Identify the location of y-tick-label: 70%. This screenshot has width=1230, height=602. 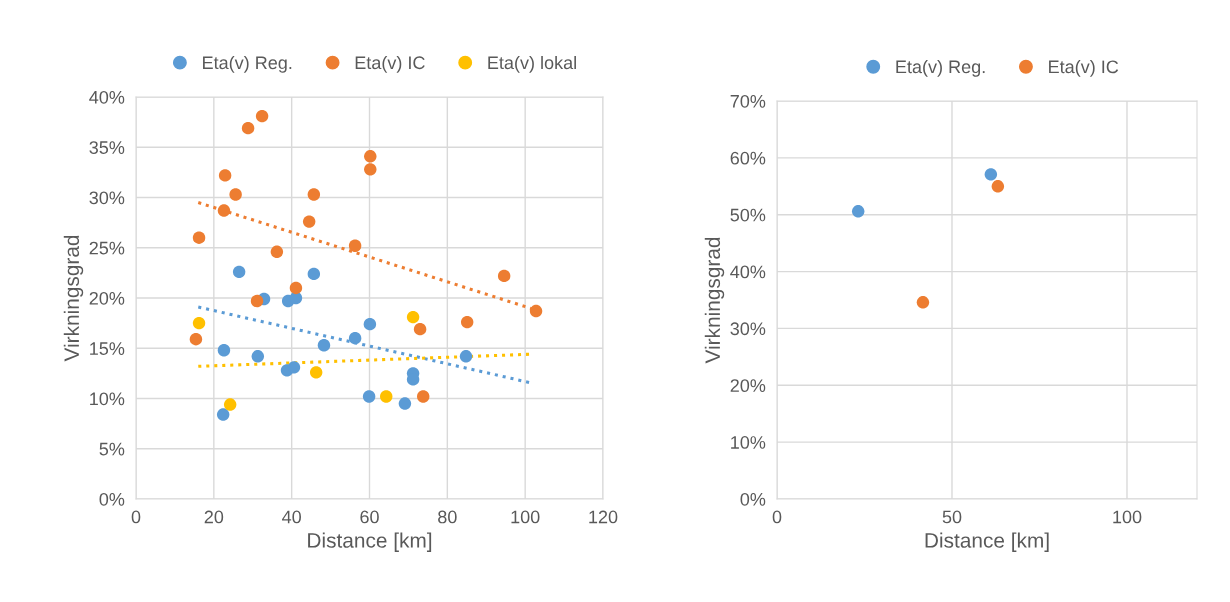
(748, 101).